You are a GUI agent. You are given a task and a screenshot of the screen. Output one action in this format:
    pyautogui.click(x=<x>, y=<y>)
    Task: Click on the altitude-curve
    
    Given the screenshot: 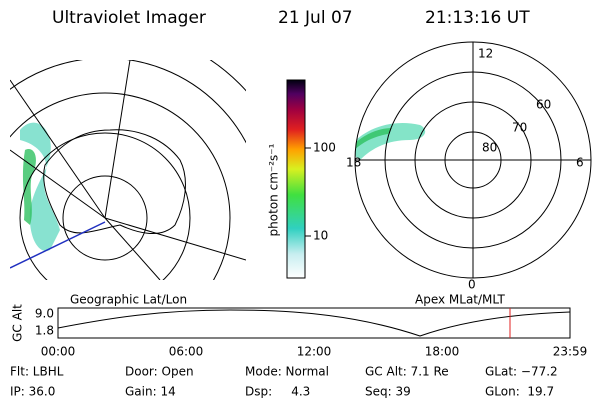 What is the action you would take?
    pyautogui.click(x=314, y=323)
    